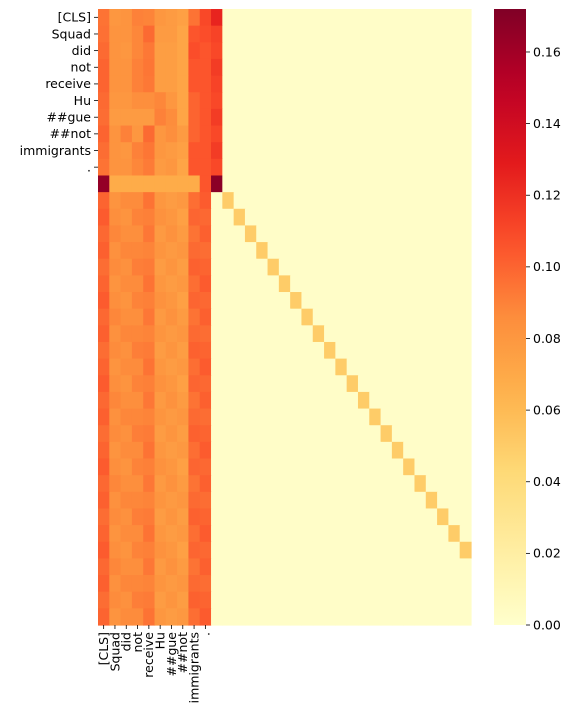  Describe the element at coordinates (547, 51) in the screenshot. I see `colorbar-tick-label: 0.16` at that location.